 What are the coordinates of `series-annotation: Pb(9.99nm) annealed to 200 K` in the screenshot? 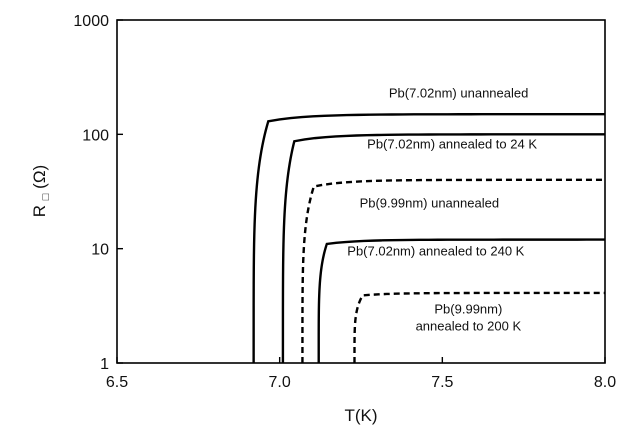 It's located at (469, 318).